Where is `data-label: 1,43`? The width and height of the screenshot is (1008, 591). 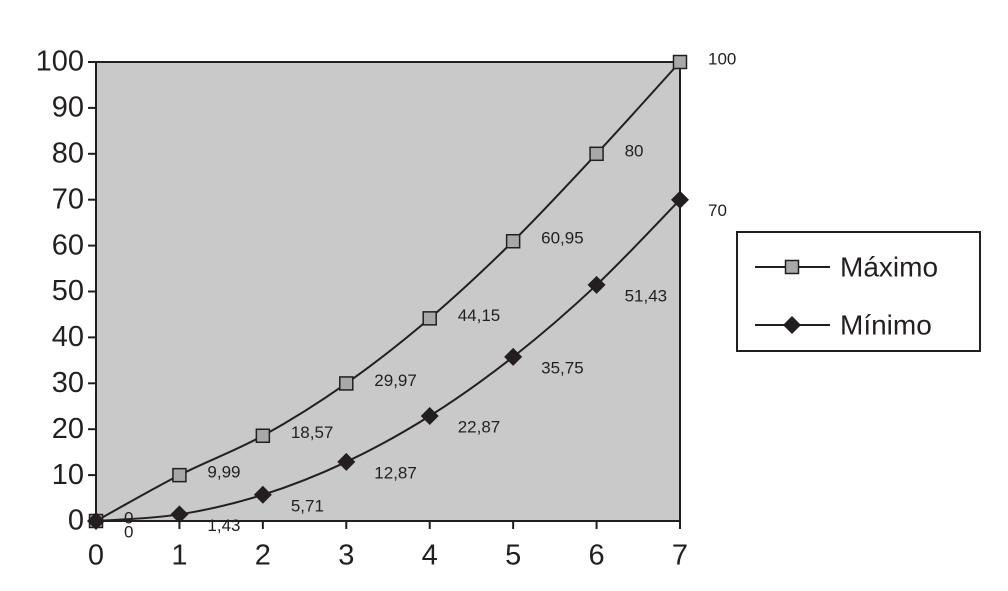 data-label: 1,43 is located at coordinates (223, 525).